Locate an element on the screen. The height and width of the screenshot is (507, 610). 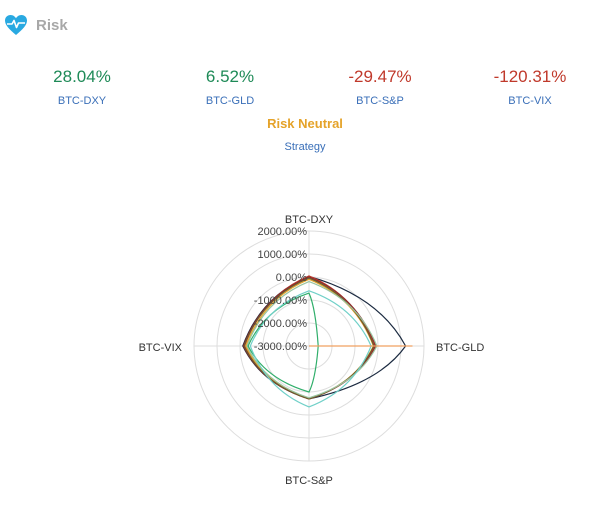
radar-tick-label: 0.00% is located at coordinates (291, 278).